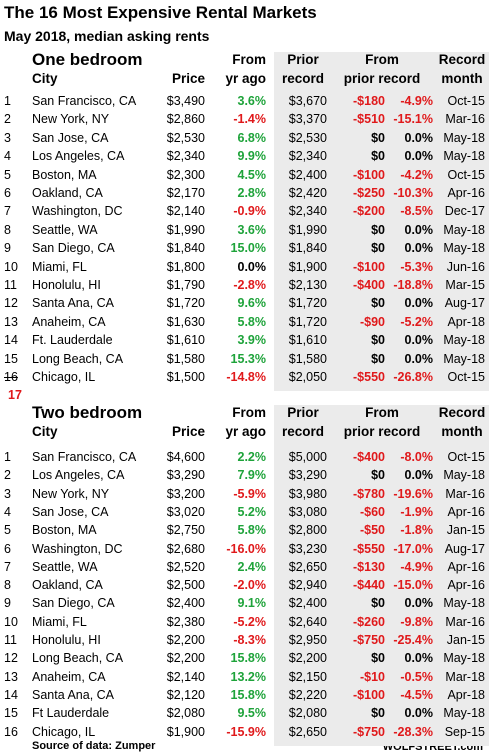  I want to click on cell: $2,650, so click(307, 566).